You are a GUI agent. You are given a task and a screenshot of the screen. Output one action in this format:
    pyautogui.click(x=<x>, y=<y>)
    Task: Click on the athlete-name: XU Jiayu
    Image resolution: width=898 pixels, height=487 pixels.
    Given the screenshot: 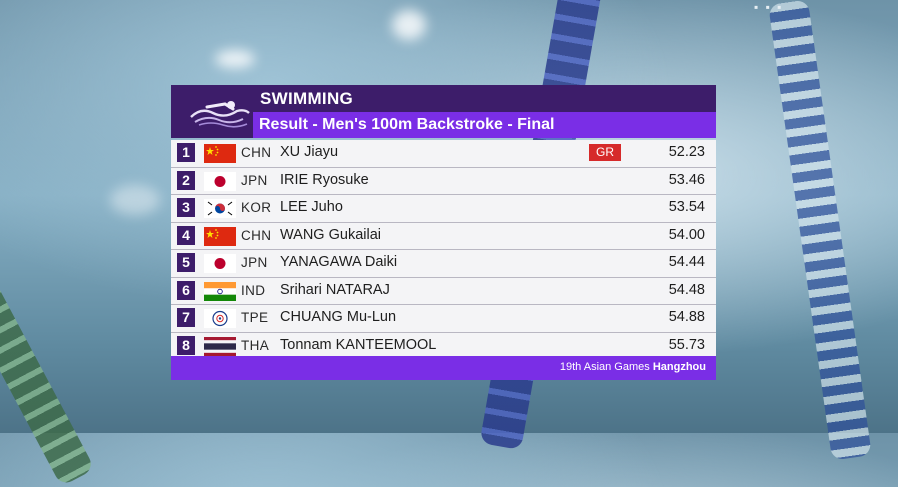 What is the action you would take?
    pyautogui.click(x=309, y=152)
    